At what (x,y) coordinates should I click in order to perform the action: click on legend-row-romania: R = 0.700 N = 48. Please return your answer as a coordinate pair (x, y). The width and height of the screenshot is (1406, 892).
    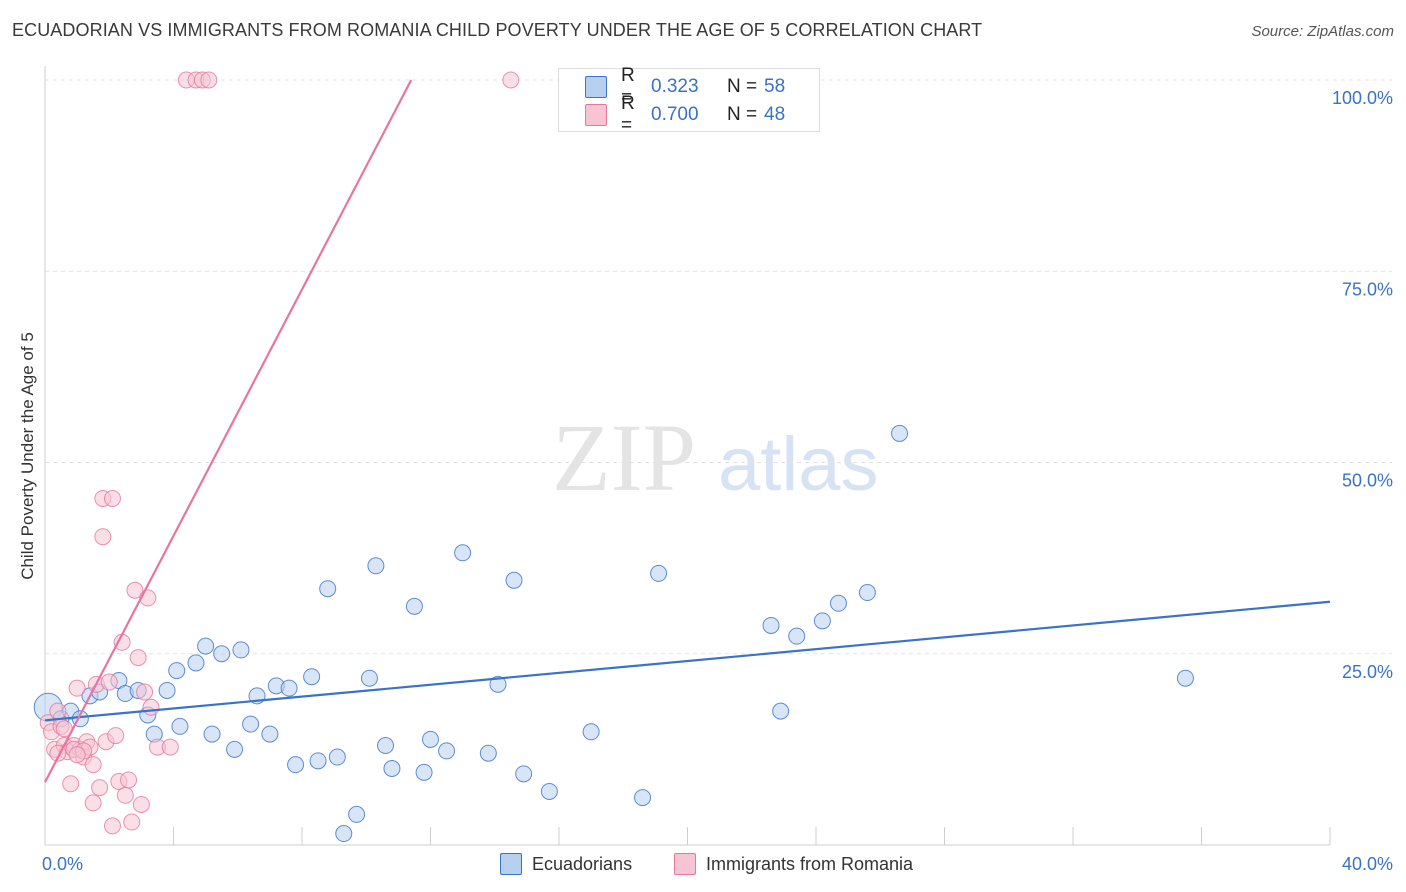
    Looking at the image, I should click on (685, 114).